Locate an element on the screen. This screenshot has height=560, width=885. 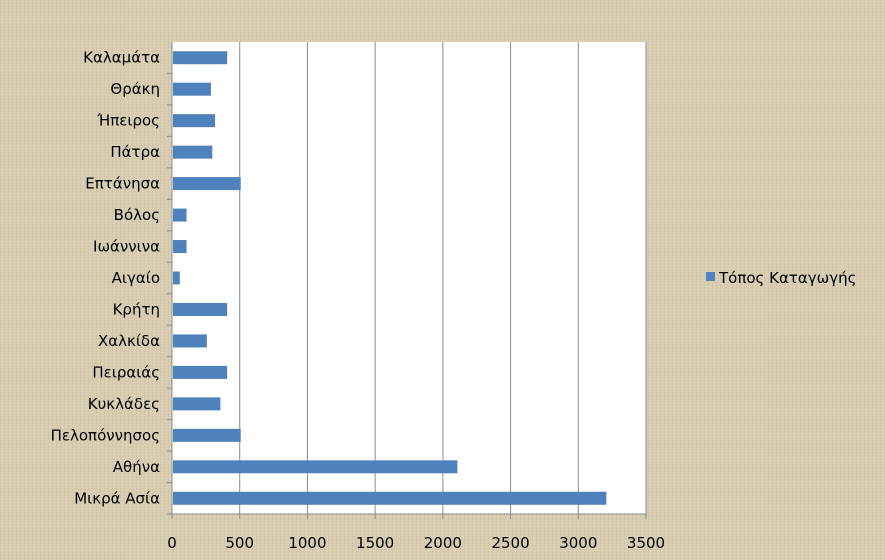
category-label: Πειραιάς is located at coordinates (126, 372).